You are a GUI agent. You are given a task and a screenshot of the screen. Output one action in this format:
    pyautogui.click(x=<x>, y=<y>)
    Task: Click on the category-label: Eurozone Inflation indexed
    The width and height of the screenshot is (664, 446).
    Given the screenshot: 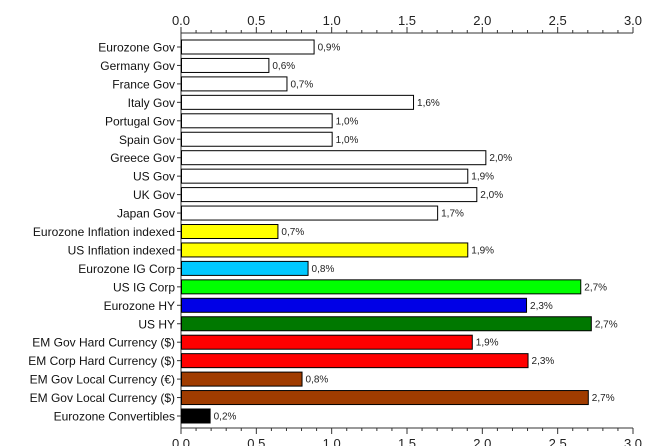 What is the action you would take?
    pyautogui.click(x=104, y=232)
    